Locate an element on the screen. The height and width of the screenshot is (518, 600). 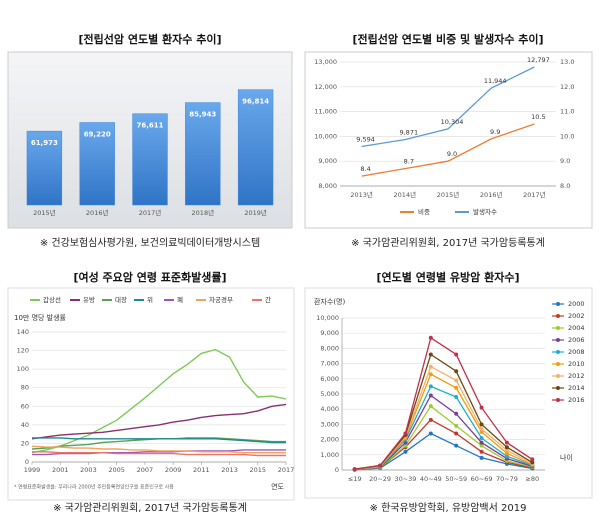
legend-label: 2012 is located at coordinates (576, 376).